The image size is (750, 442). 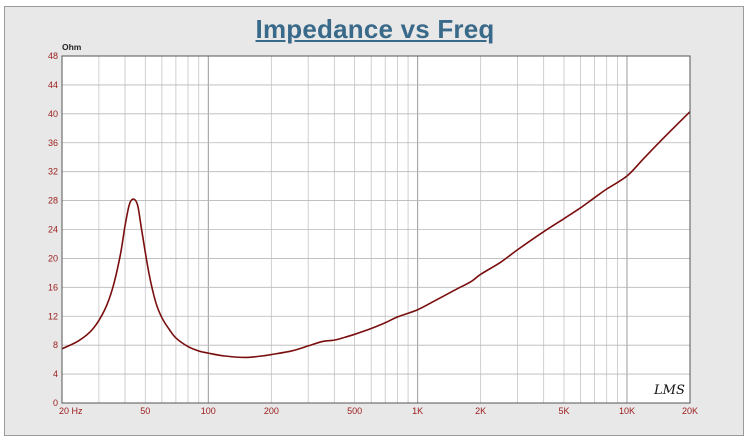 I want to click on y-tick-label: 44, so click(x=53, y=85).